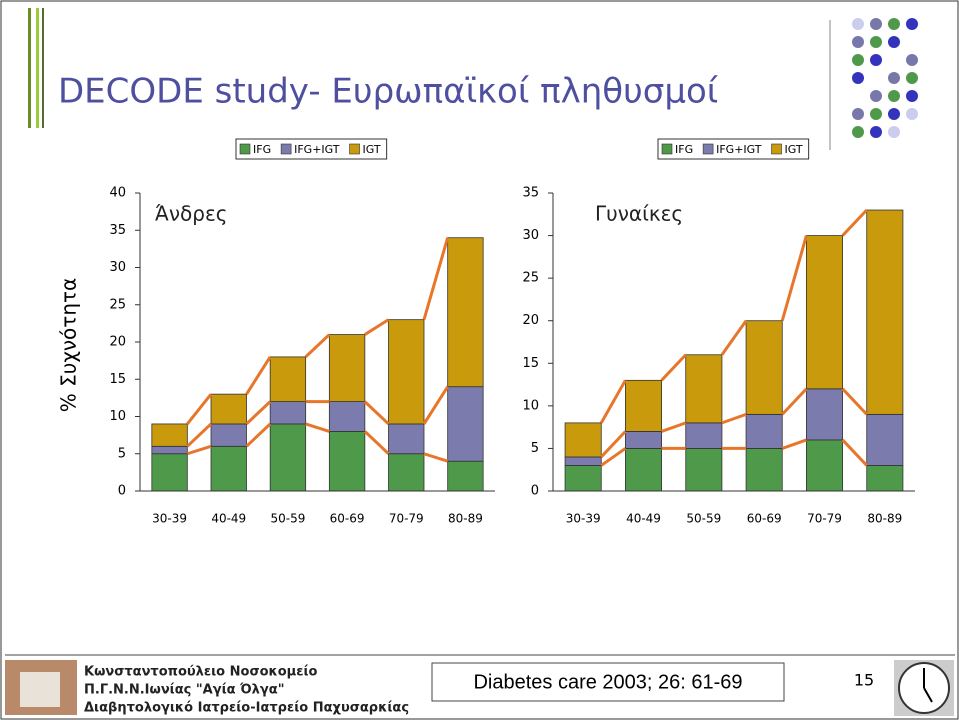 This screenshot has height=720, width=959. What do you see at coordinates (794, 149) in the screenshot?
I see `legend-label: IGT` at bounding box center [794, 149].